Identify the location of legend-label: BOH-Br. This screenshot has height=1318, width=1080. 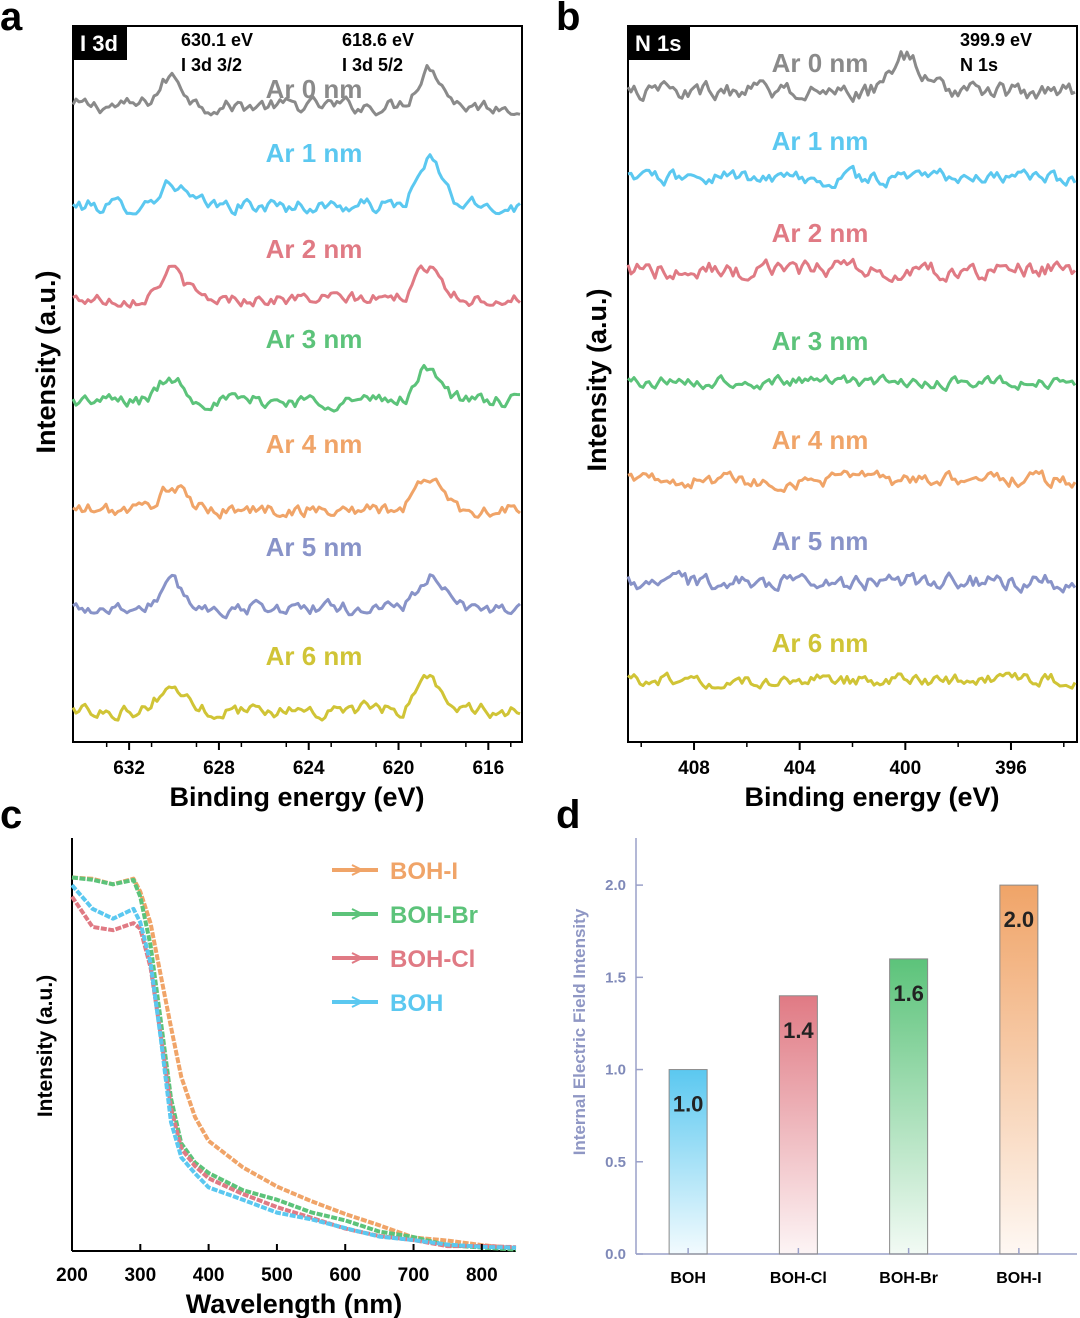
(434, 915).